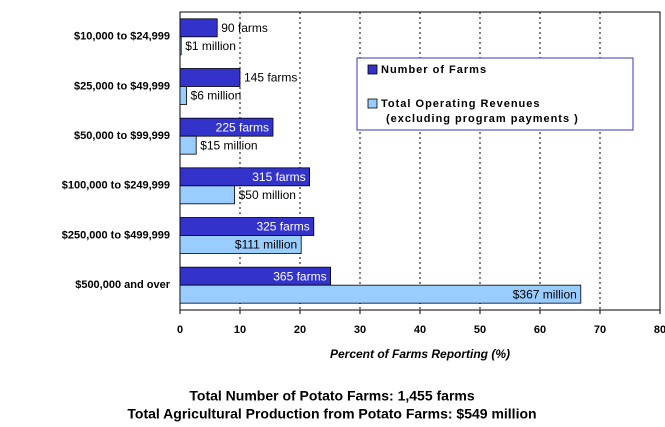 The width and height of the screenshot is (665, 427). I want to click on data-label: 145 farms, so click(270, 78).